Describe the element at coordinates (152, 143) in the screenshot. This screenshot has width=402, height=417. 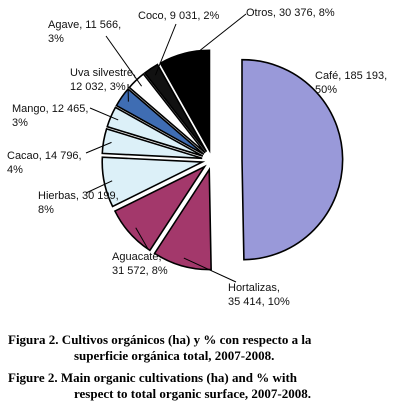
I see `pie-slice-cacao` at that location.